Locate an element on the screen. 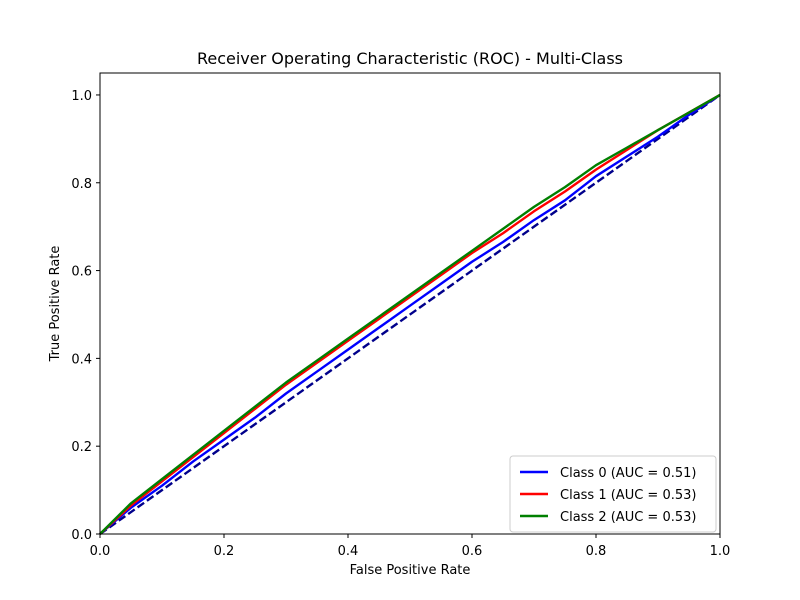  x-tick-label-5: 1.0 is located at coordinates (720, 551).